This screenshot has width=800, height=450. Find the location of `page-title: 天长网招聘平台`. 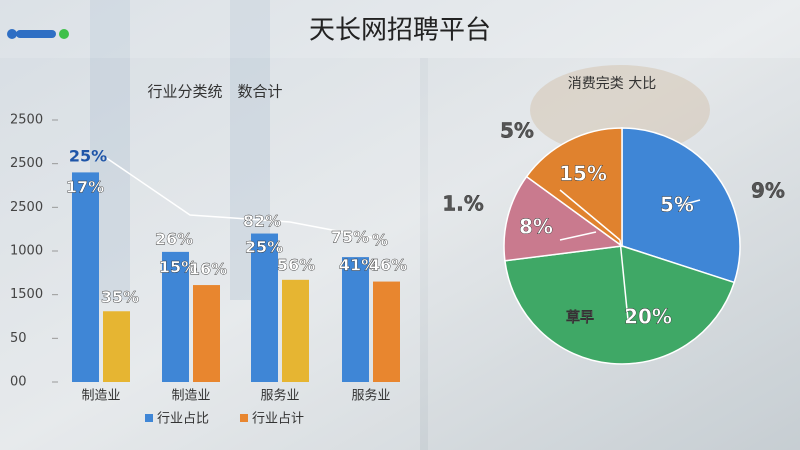

page-title: 天长网招聘平台 is located at coordinates (400, 31).